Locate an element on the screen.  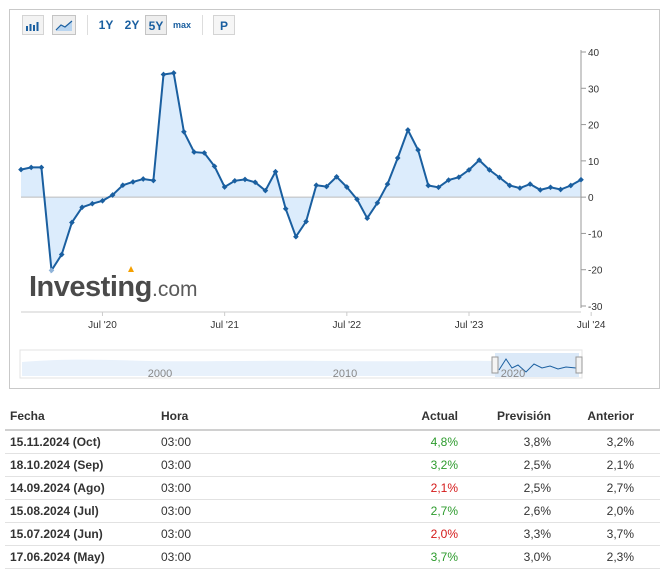
header-actual: Actual is located at coordinates (439, 416).